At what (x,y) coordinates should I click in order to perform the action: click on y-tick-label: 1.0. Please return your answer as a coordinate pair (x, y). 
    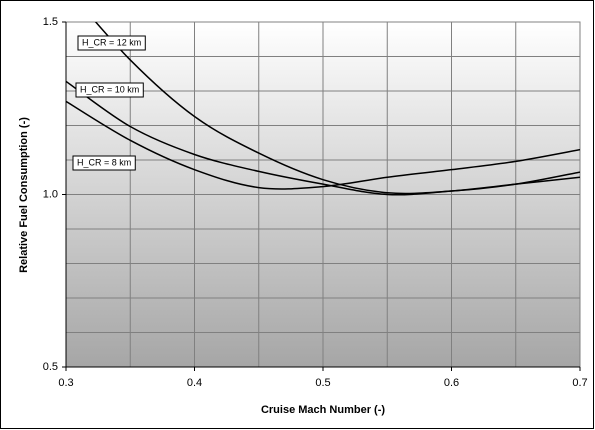
    Looking at the image, I should click on (50, 194).